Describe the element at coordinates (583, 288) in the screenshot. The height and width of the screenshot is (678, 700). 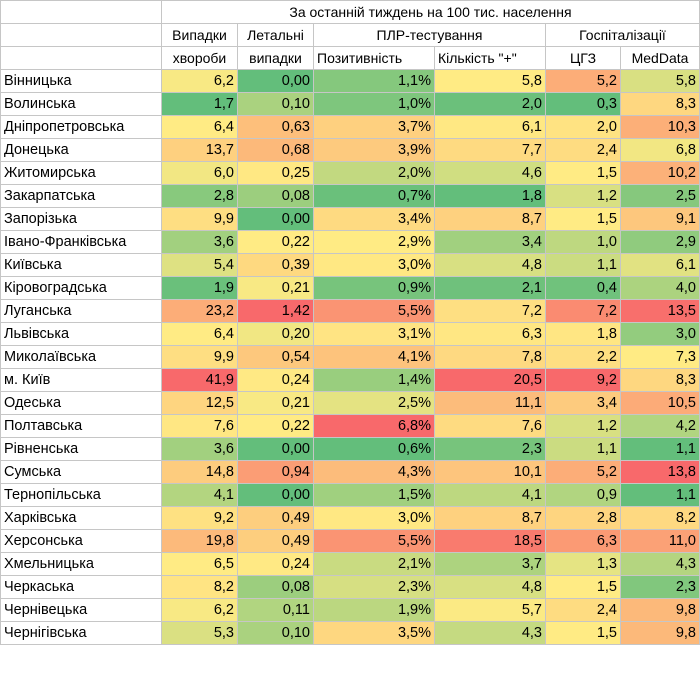
I see `cell-cgz: 0,4` at that location.